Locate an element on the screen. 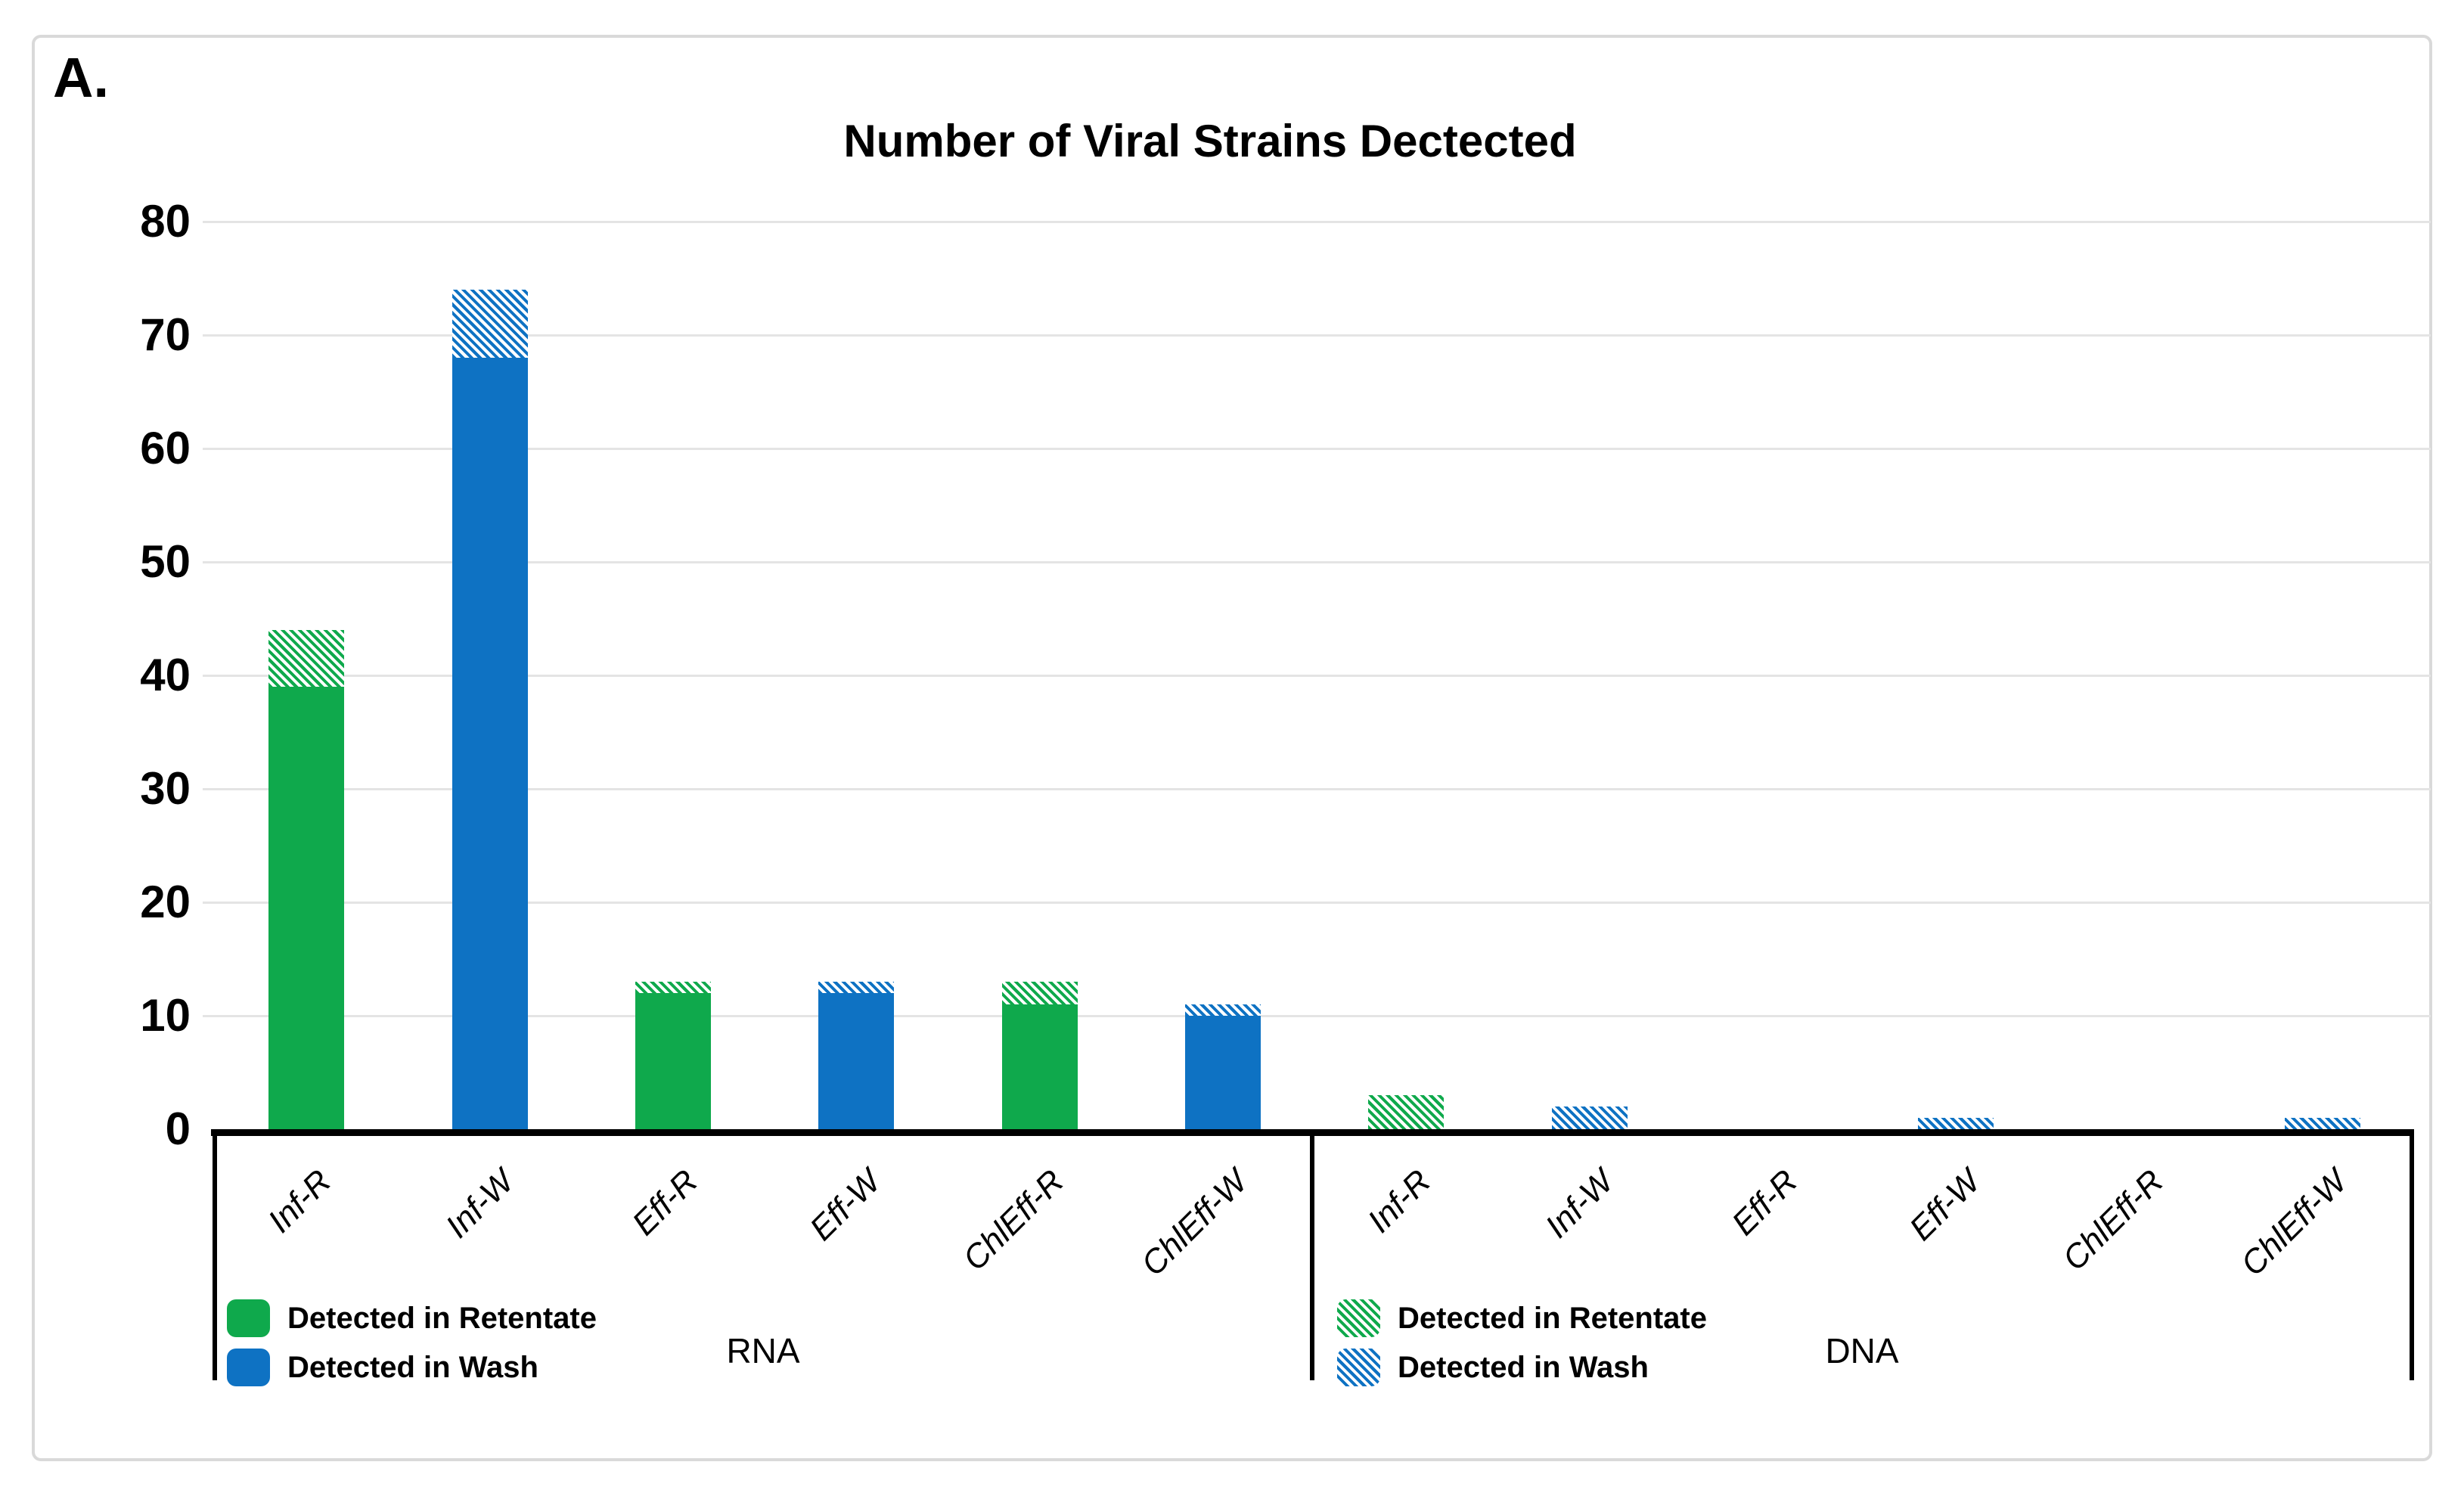 The image size is (2464, 1496). bar-rna-eff-r-hatched is located at coordinates (673, 987).